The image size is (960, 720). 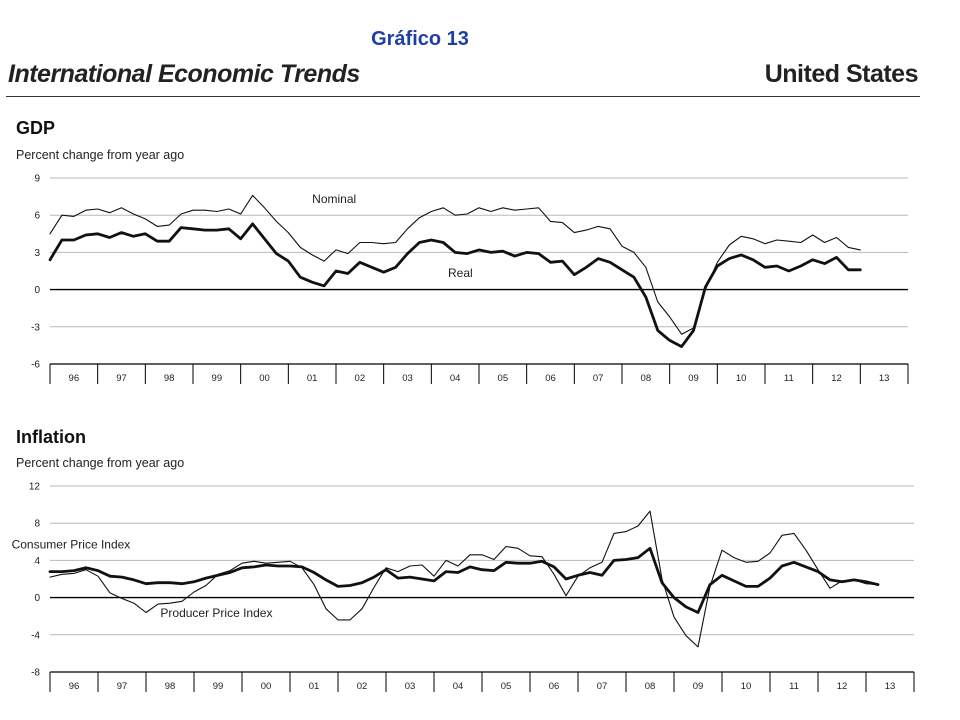 What do you see at coordinates (35, 673) in the screenshot?
I see `y-tick-label: -8` at bounding box center [35, 673].